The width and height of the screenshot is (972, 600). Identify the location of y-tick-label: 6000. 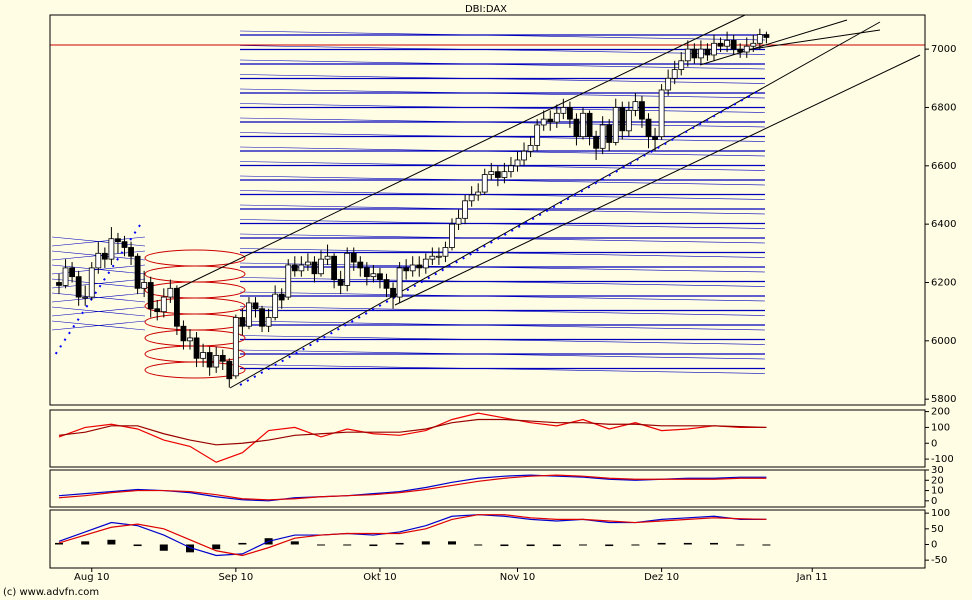
(943, 341).